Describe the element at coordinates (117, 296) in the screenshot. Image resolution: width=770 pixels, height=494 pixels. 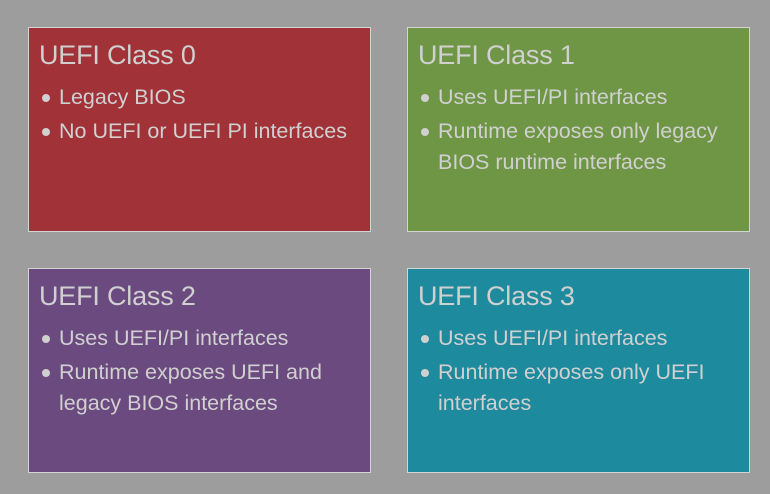
I see `box-title: UEFI Class 2` at that location.